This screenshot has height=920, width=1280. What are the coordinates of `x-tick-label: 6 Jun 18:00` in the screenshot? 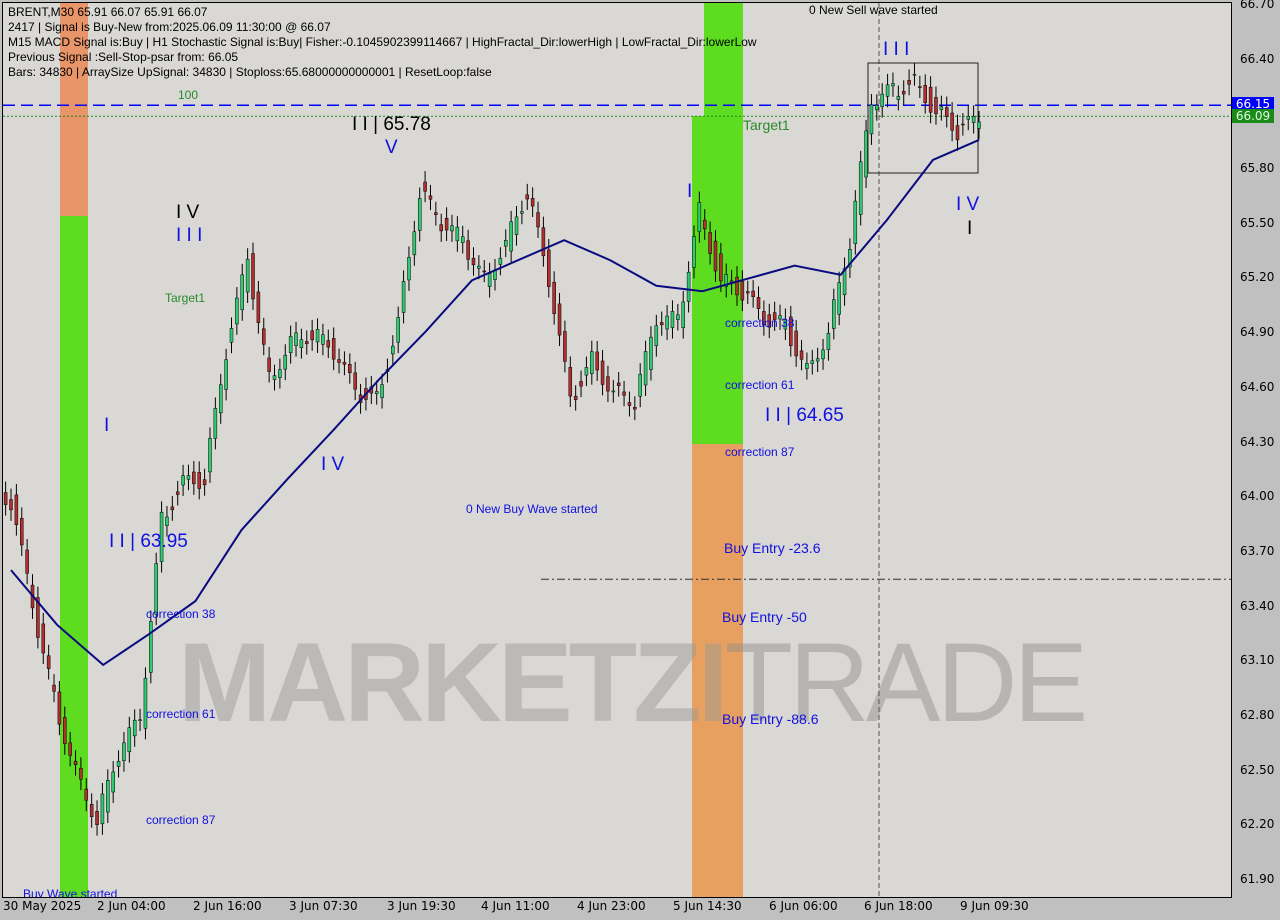 It's located at (898, 906).